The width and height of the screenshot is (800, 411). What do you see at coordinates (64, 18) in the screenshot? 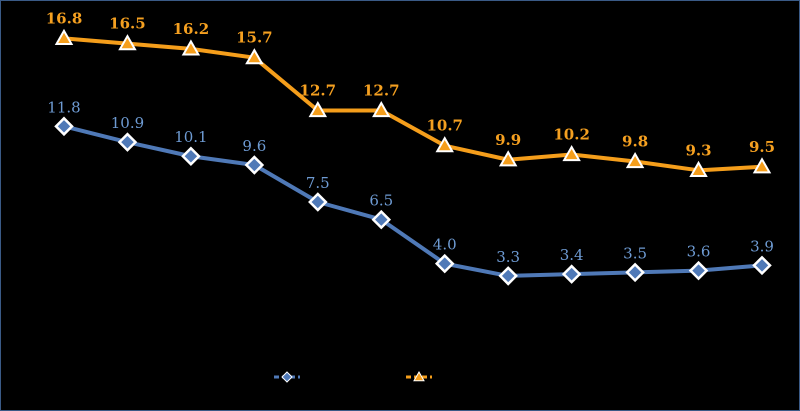
I see `data-label-orange-1: 16.8` at bounding box center [64, 18].